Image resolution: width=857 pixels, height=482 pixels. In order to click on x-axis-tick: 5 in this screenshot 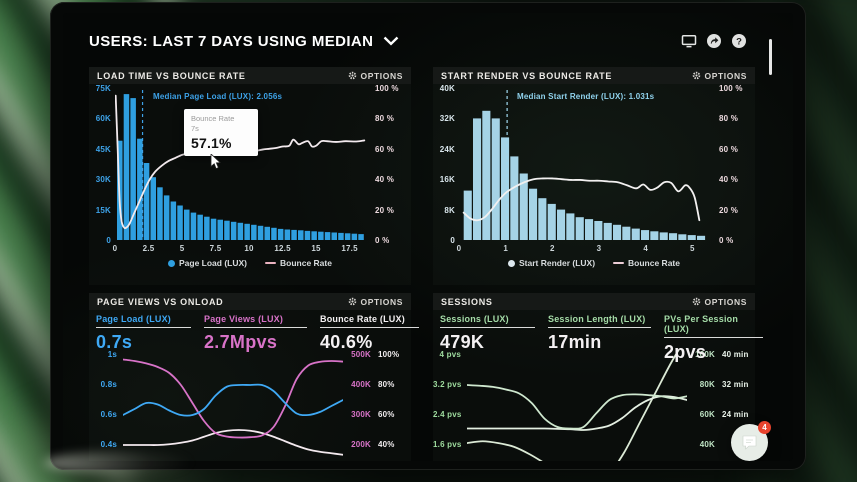, I will do `click(692, 248)`.